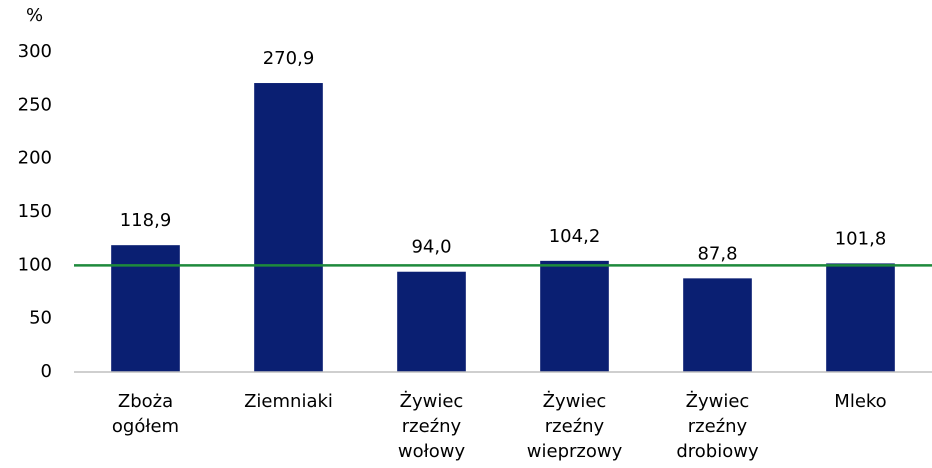  What do you see at coordinates (575, 426) in the screenshot?
I see `x-tick-label: Żywiec rzeźny wieprzowy` at bounding box center [575, 426].